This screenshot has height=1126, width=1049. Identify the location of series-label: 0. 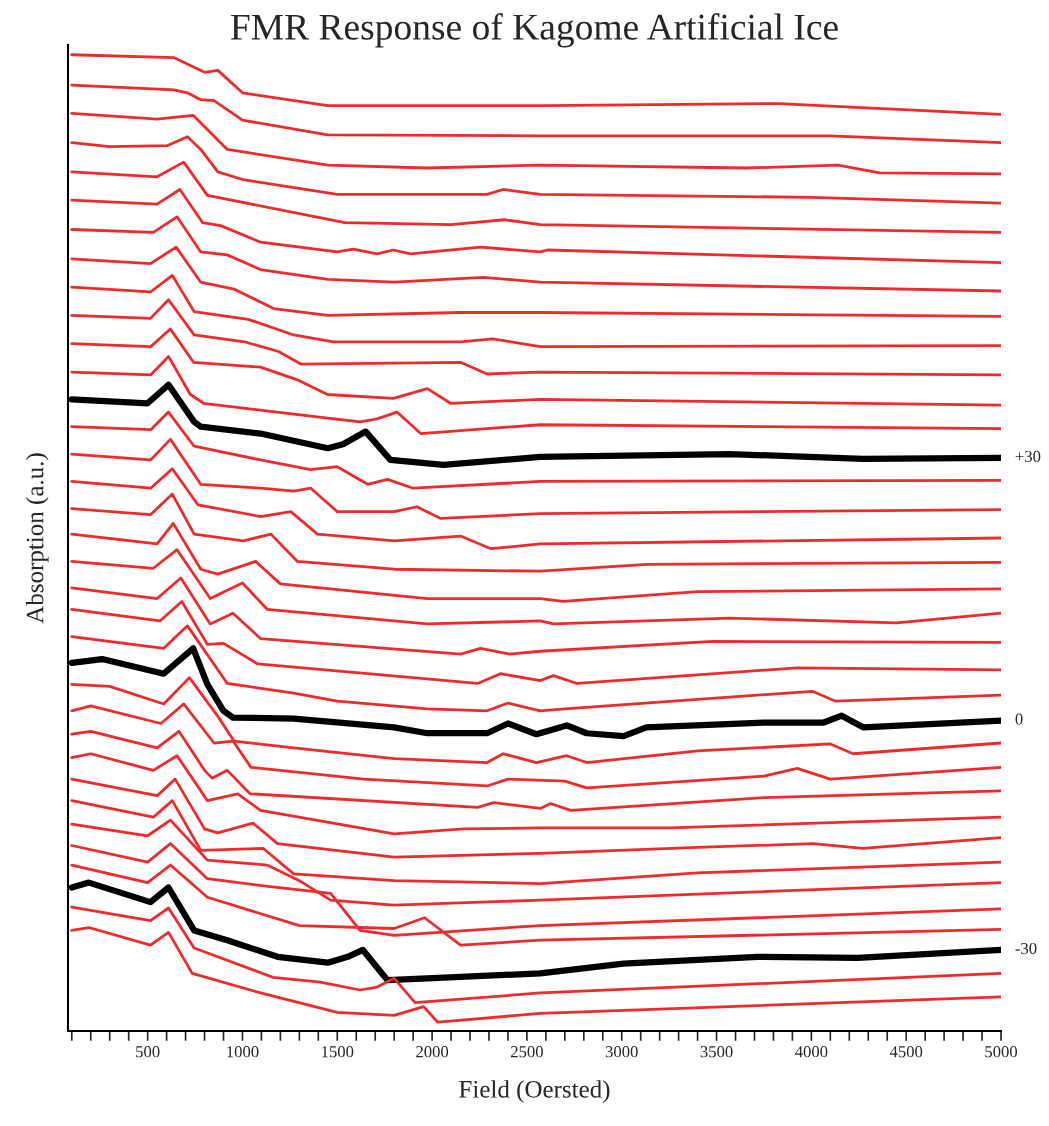
(1019, 719).